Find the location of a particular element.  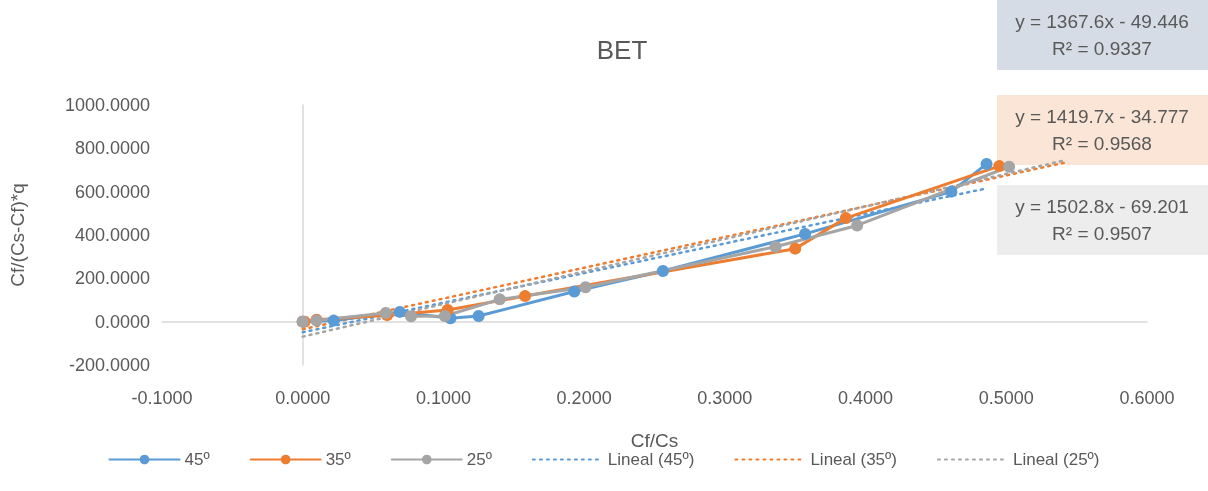

annotation: y = 1419.7x - 34.777 R² = 0.9568 is located at coordinates (1102, 130).